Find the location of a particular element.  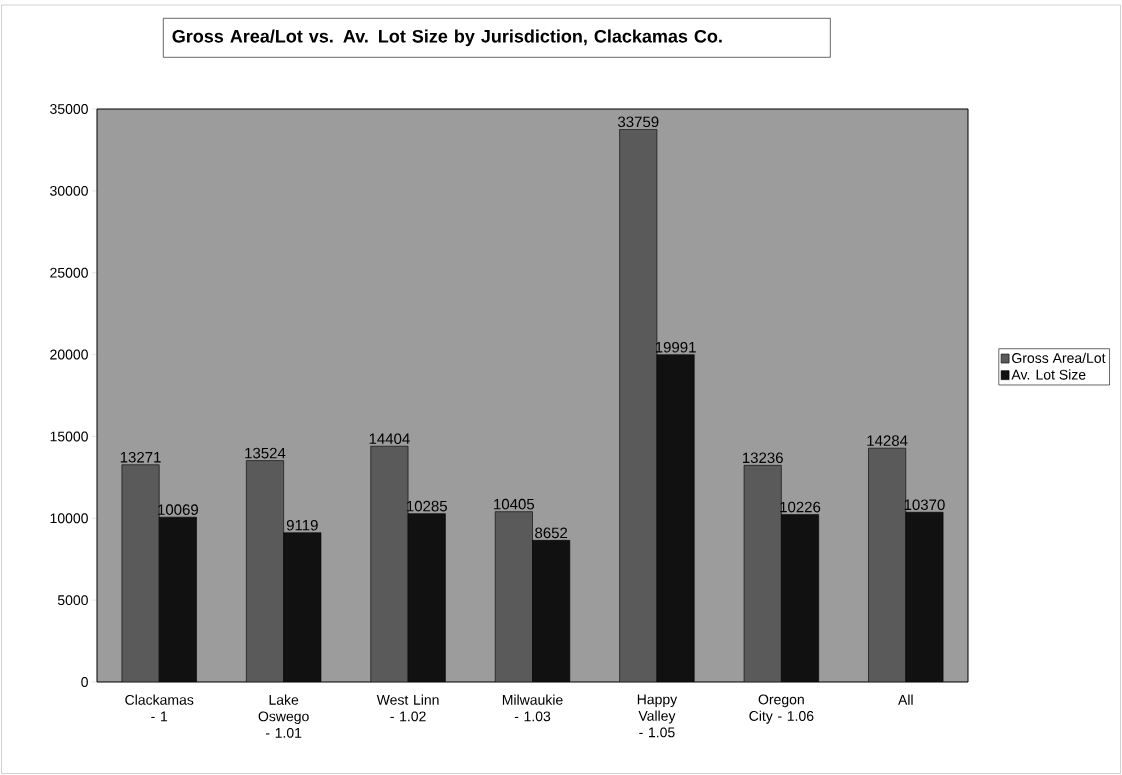

y-tick-label: 5000 is located at coordinates (72, 600).